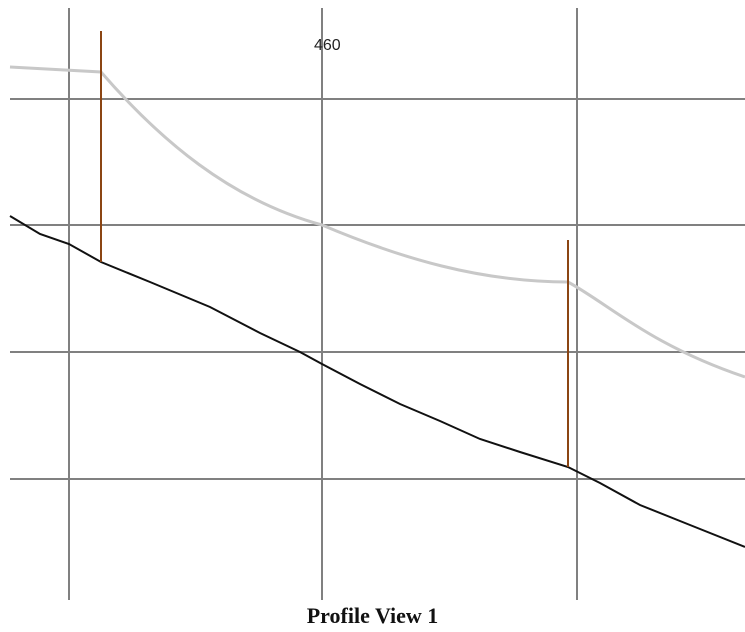 This screenshot has width=745, height=632. Describe the element at coordinates (372, 615) in the screenshot. I see `figure-caption: Profile View 1` at that location.